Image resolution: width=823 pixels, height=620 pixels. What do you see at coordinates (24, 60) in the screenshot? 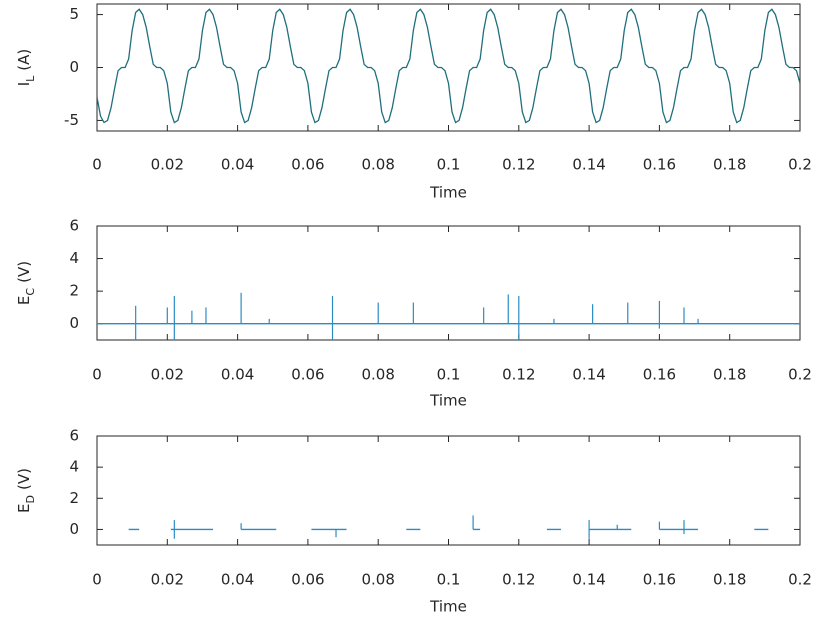
I see `y-label-unit: (A)` at bounding box center [24, 60].